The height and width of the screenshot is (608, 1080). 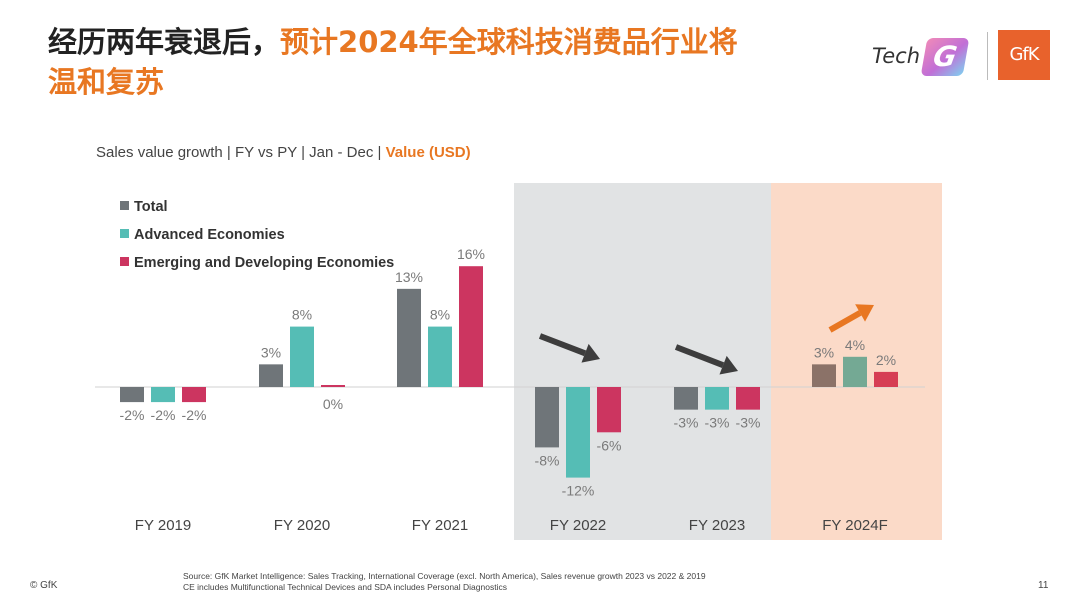 I want to click on legend-label-emerging: Emerging and Developing Economies, so click(x=264, y=263).